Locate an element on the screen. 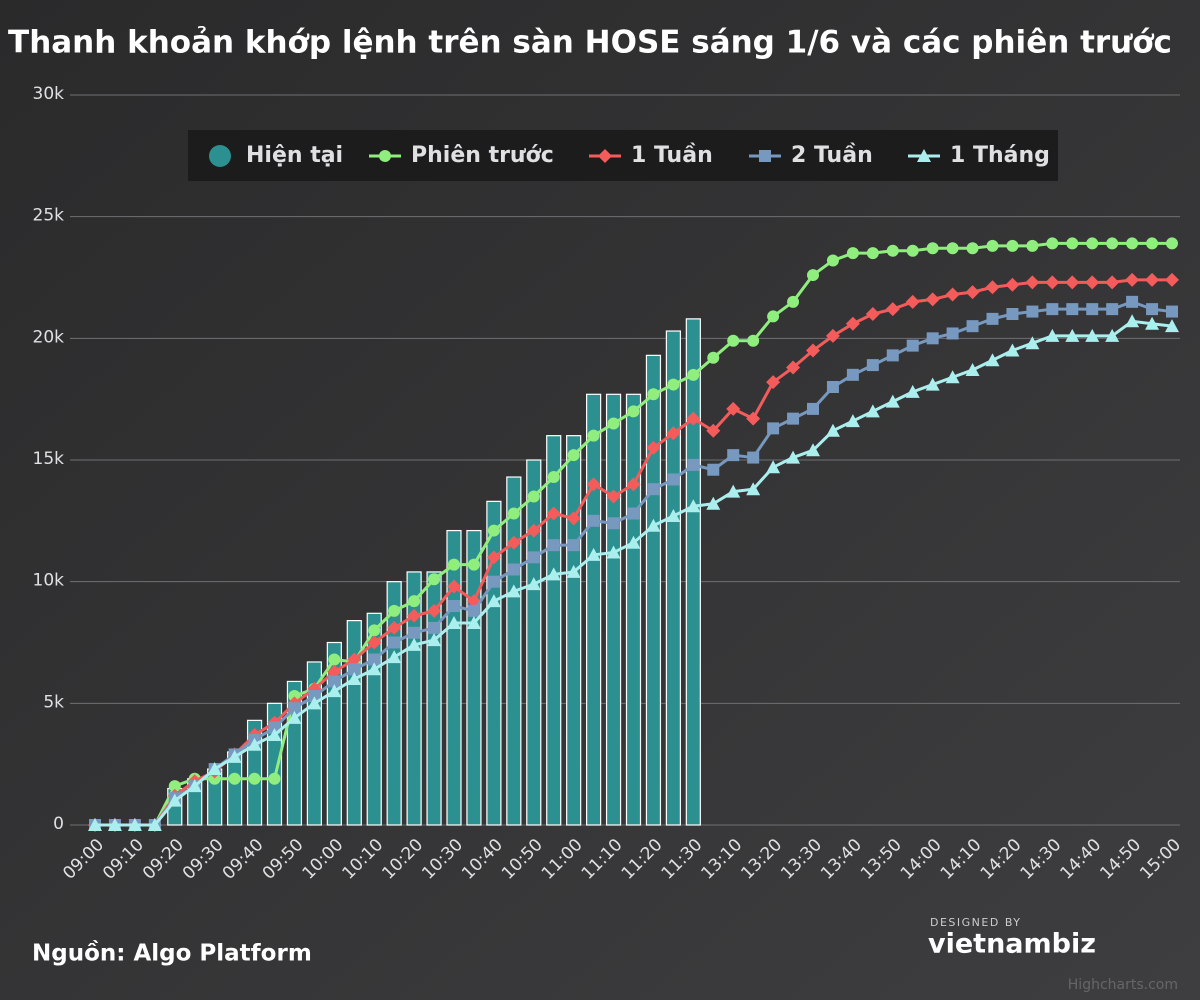 Image resolution: width=1200 pixels, height=1000 pixels. y-tick-label: 10k is located at coordinates (49, 581).